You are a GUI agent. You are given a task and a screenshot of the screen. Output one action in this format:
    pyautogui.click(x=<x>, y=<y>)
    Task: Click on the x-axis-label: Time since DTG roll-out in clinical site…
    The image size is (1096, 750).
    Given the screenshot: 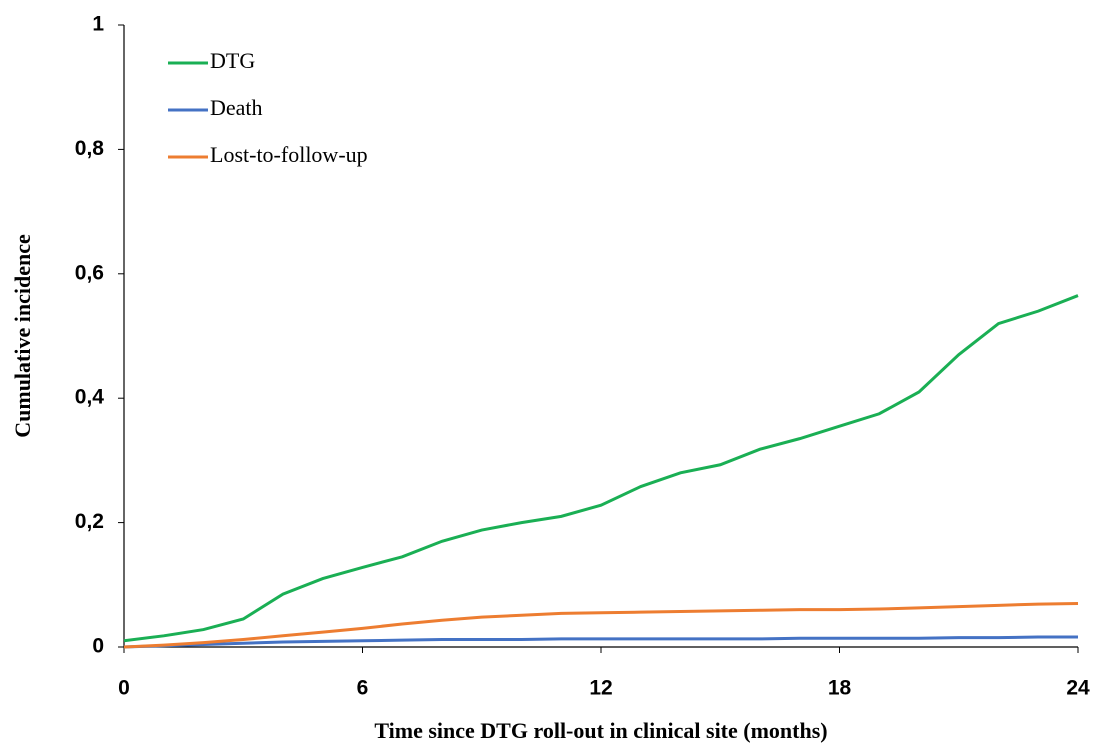 What is the action you would take?
    pyautogui.click(x=600, y=730)
    